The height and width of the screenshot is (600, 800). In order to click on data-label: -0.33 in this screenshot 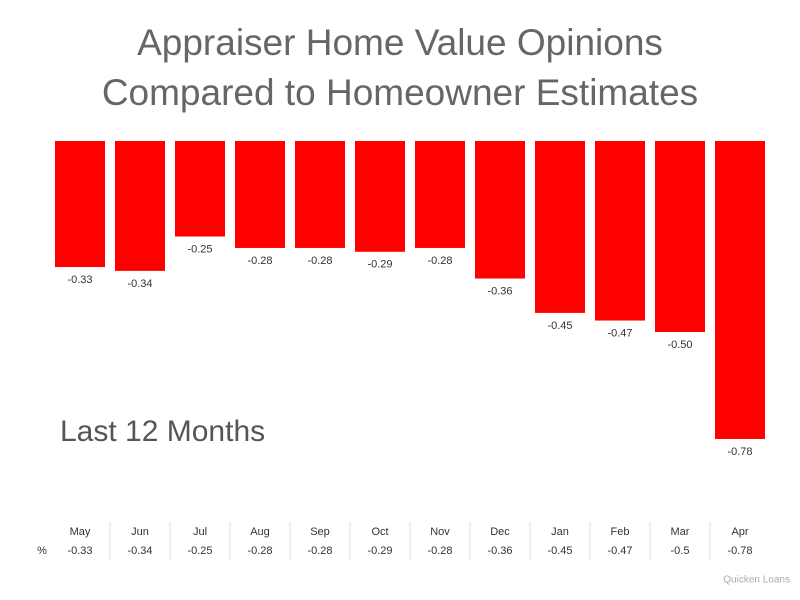, I will do `click(79, 280)`.